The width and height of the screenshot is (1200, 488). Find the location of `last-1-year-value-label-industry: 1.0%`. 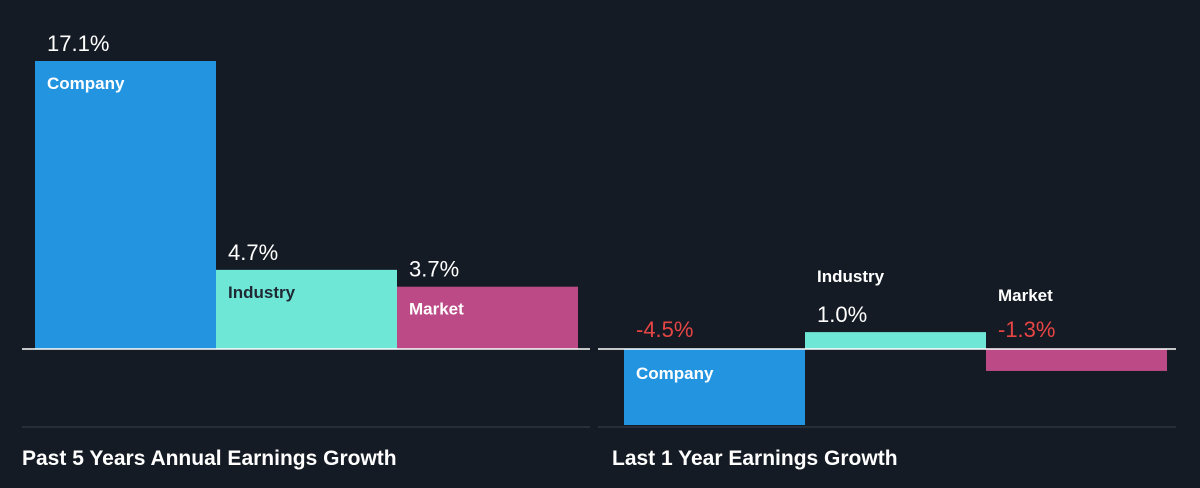

last-1-year-value-label-industry: 1.0% is located at coordinates (842, 314).